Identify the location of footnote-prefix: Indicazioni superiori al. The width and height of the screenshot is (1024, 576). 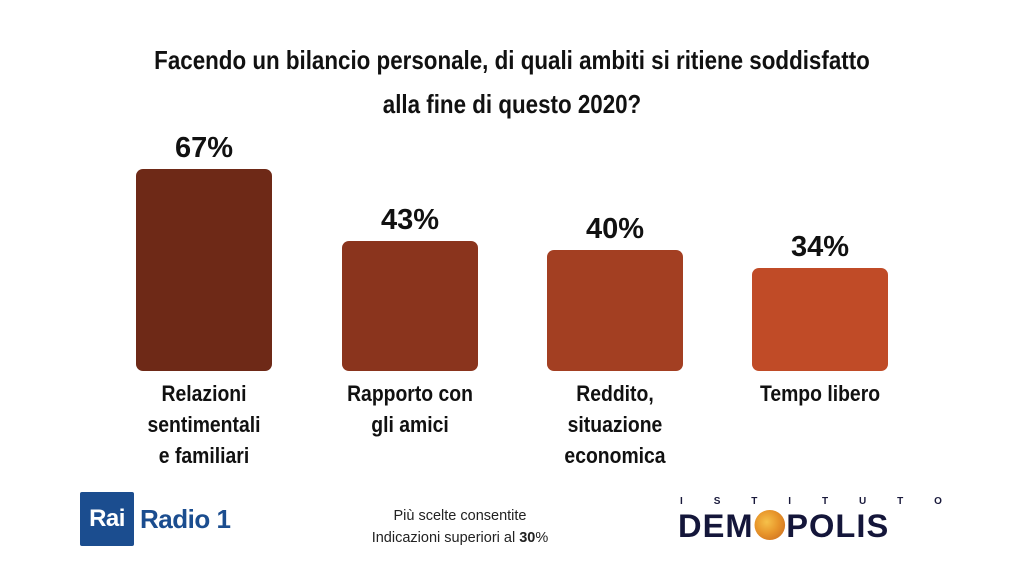
(445, 538).